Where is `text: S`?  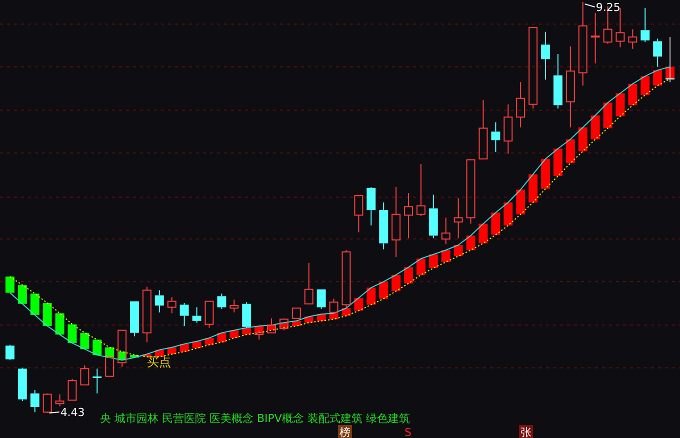 text: S is located at coordinates (408, 432).